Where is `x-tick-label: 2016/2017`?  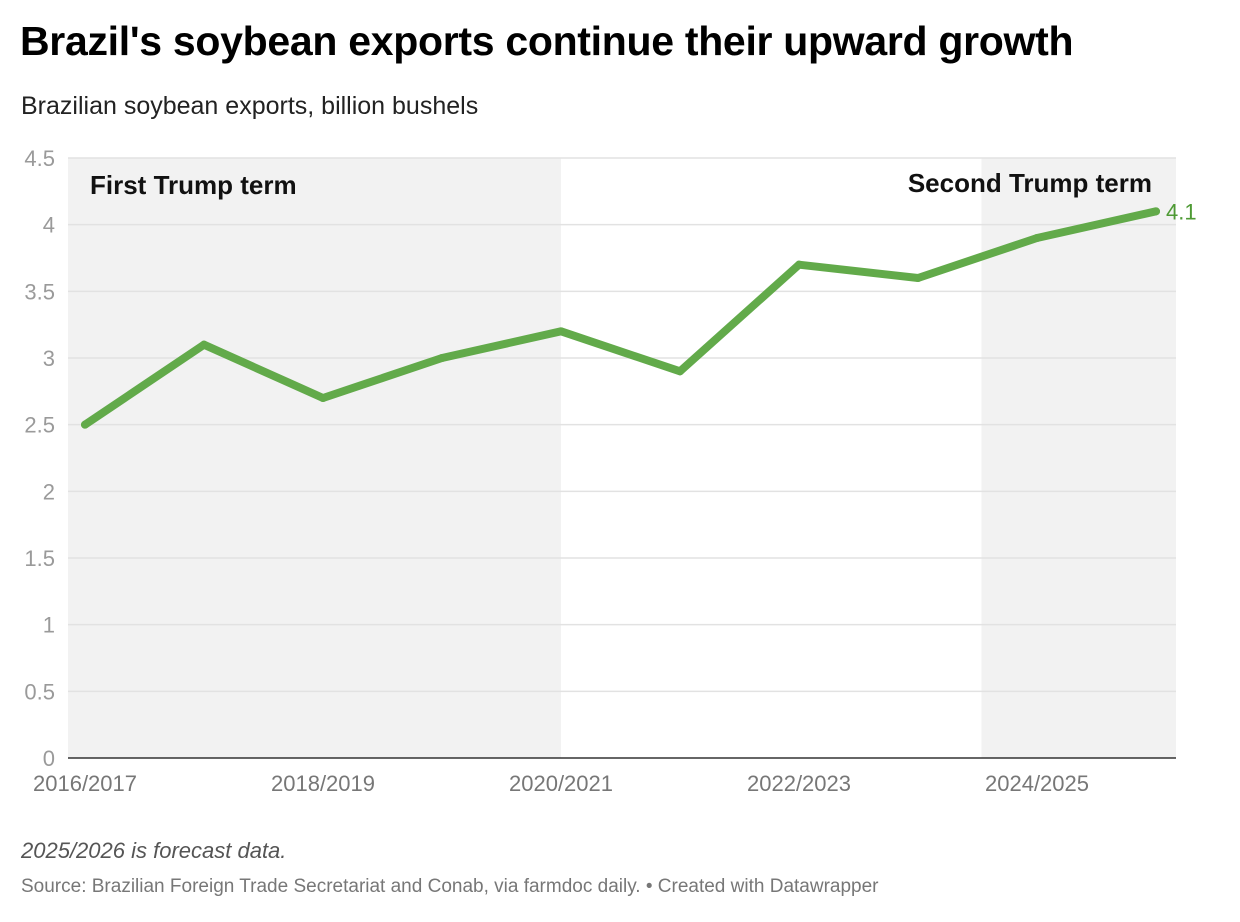 x-tick-label: 2016/2017 is located at coordinates (85, 783).